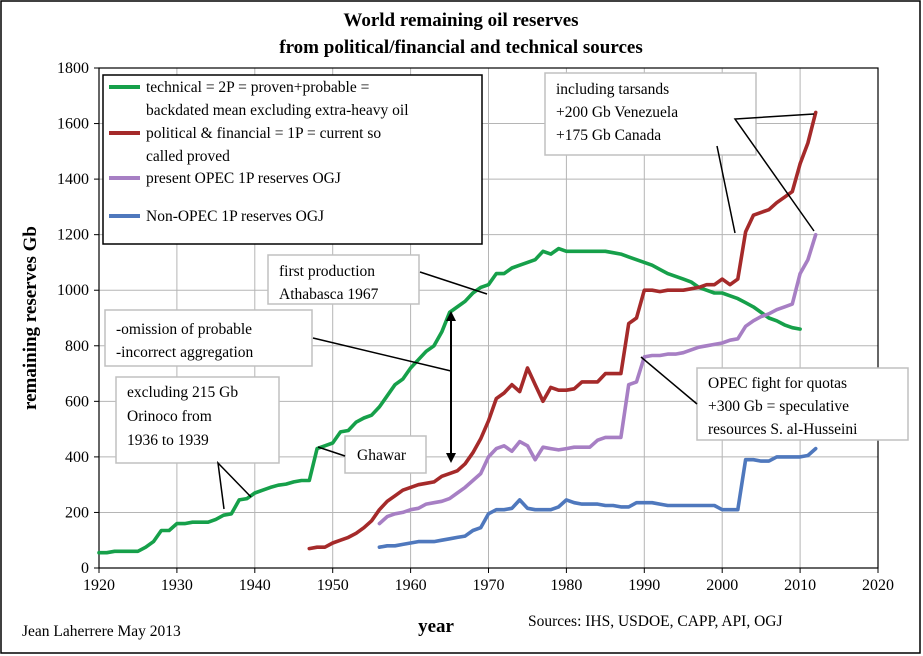 Image resolution: width=923 pixels, height=656 pixels. I want to click on x-axis-label: year, so click(436, 626).